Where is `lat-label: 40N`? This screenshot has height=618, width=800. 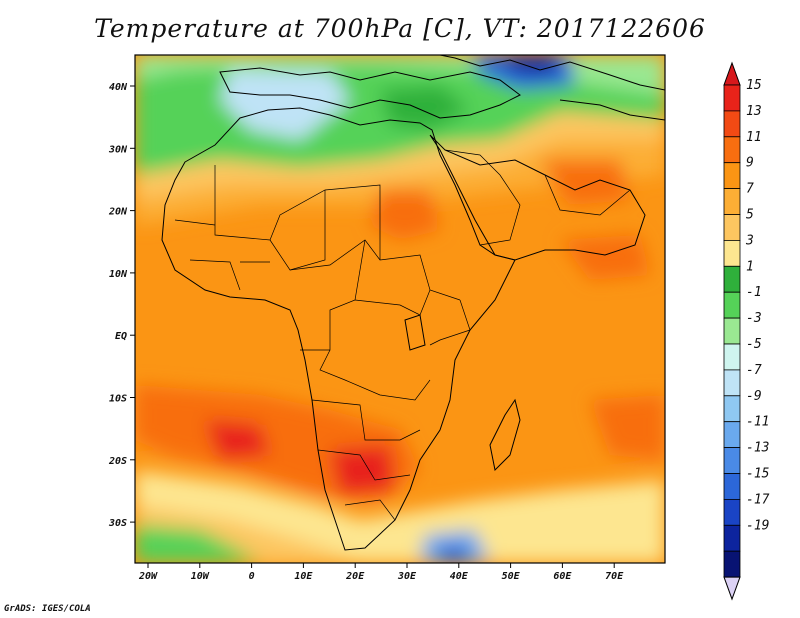 lat-label: 40N is located at coordinates (118, 87).